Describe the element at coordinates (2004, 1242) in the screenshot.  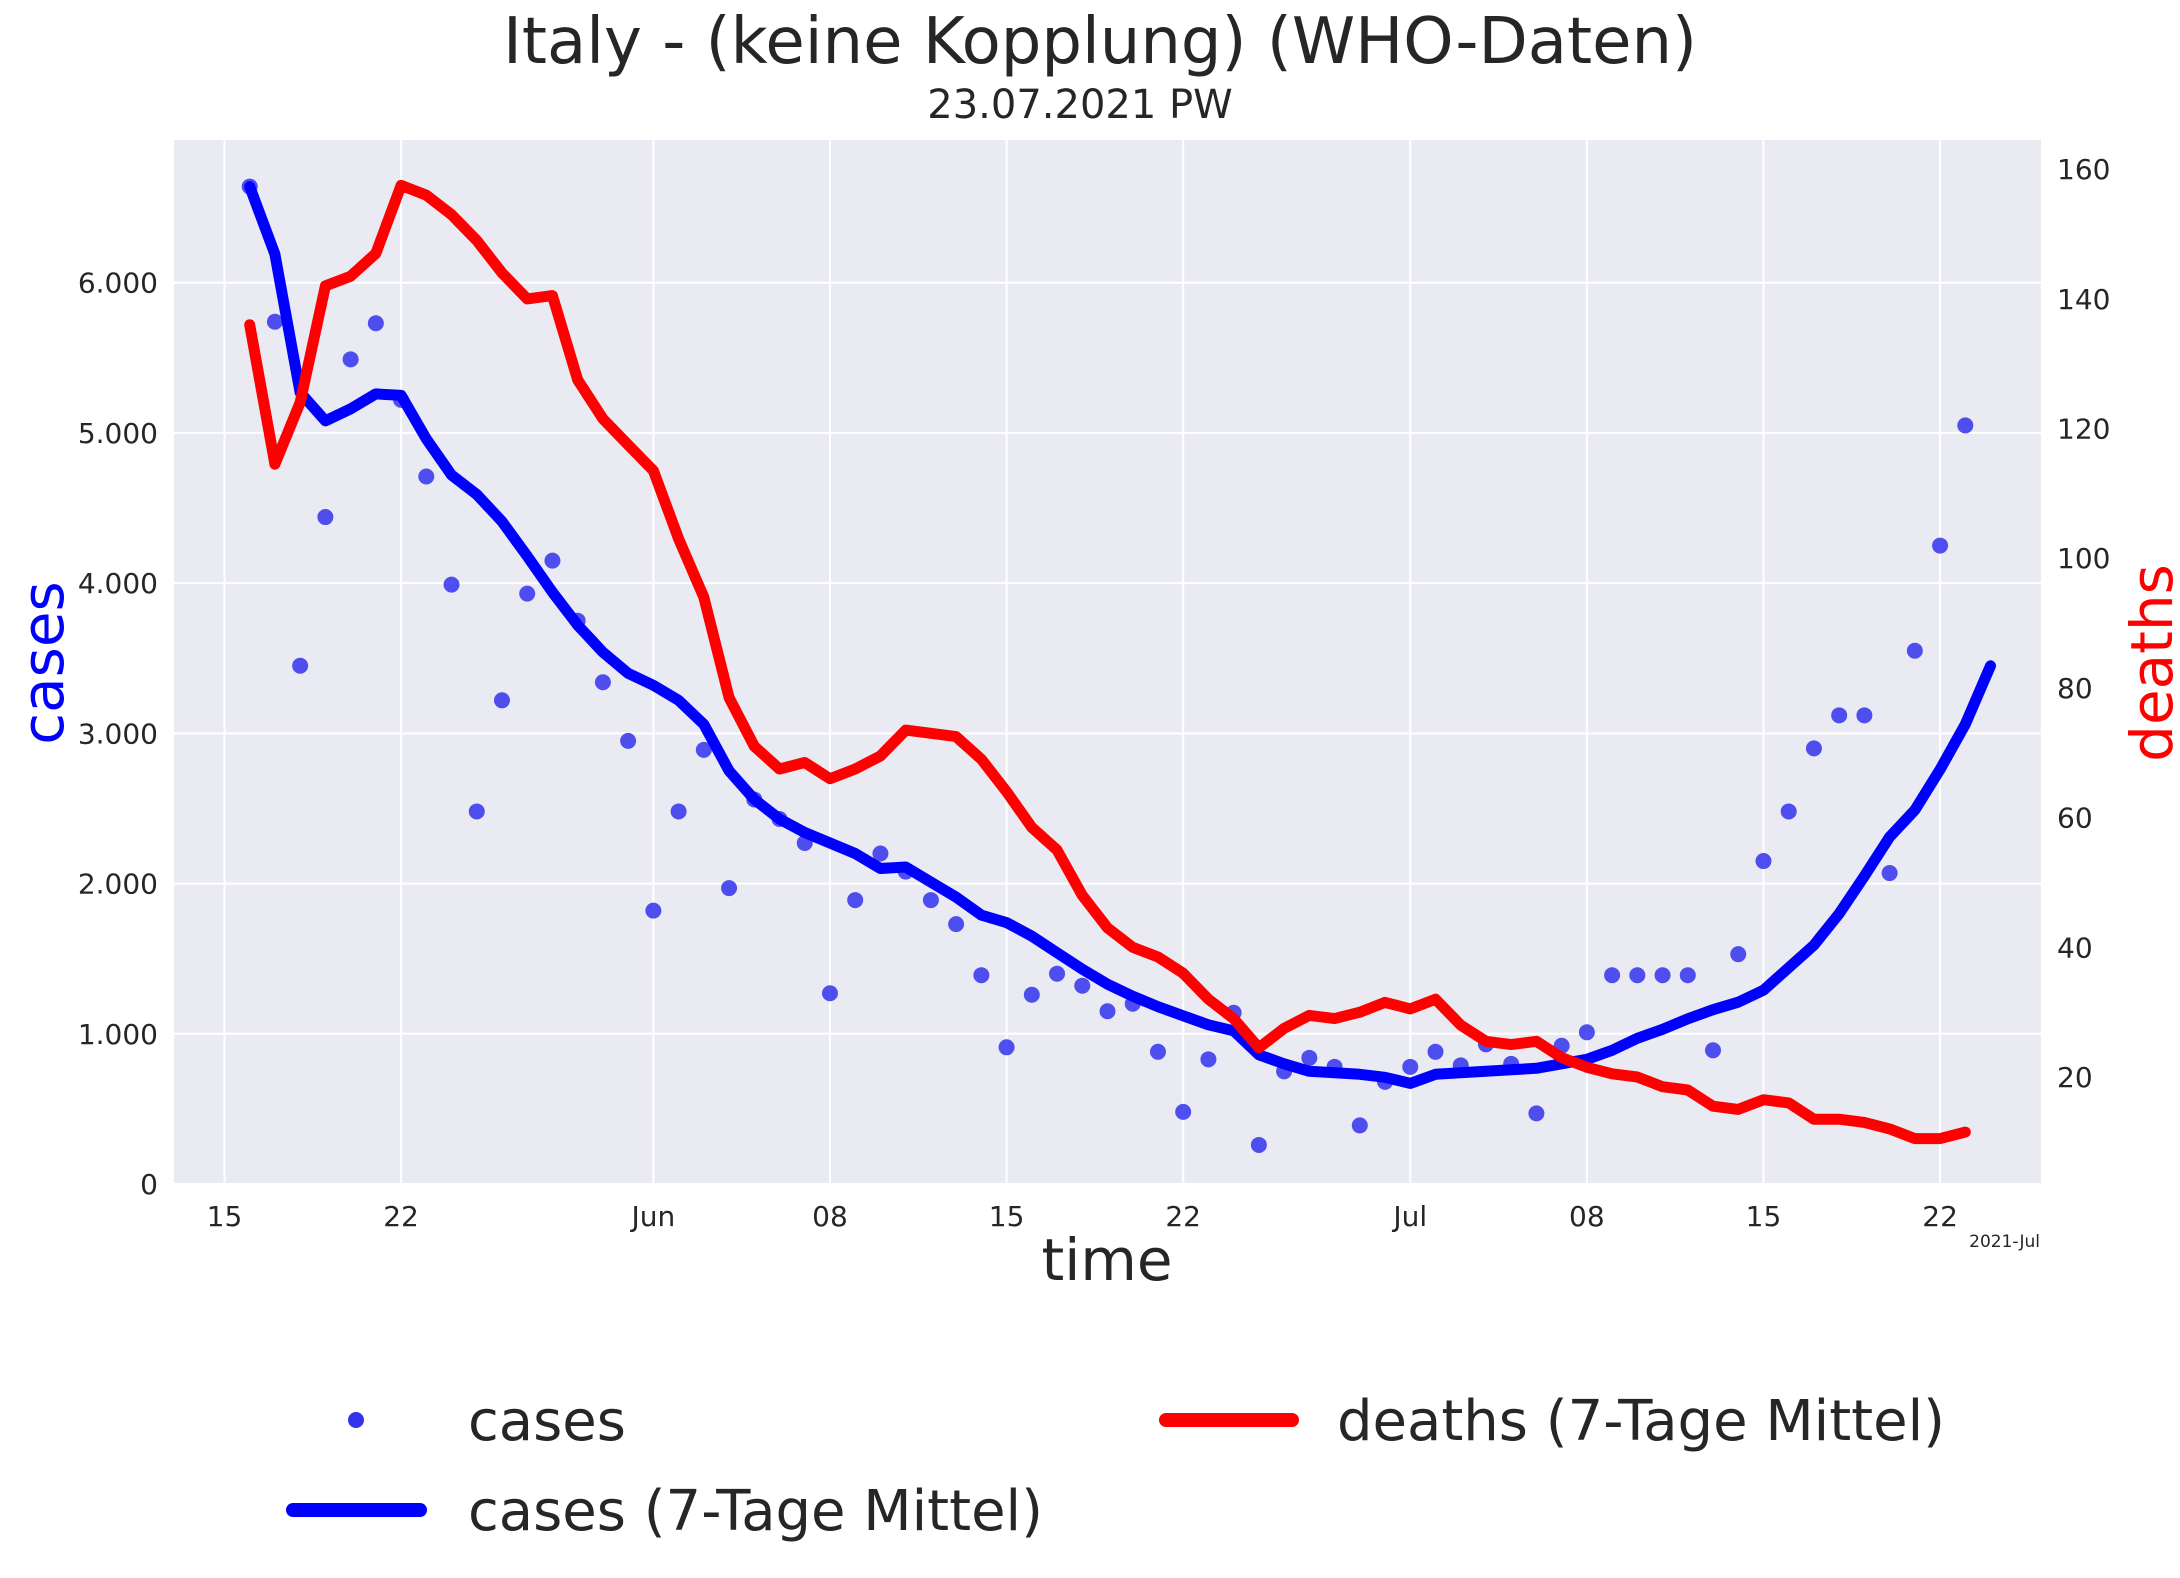
I see `x-offset-label: 2021-Jul` at that location.